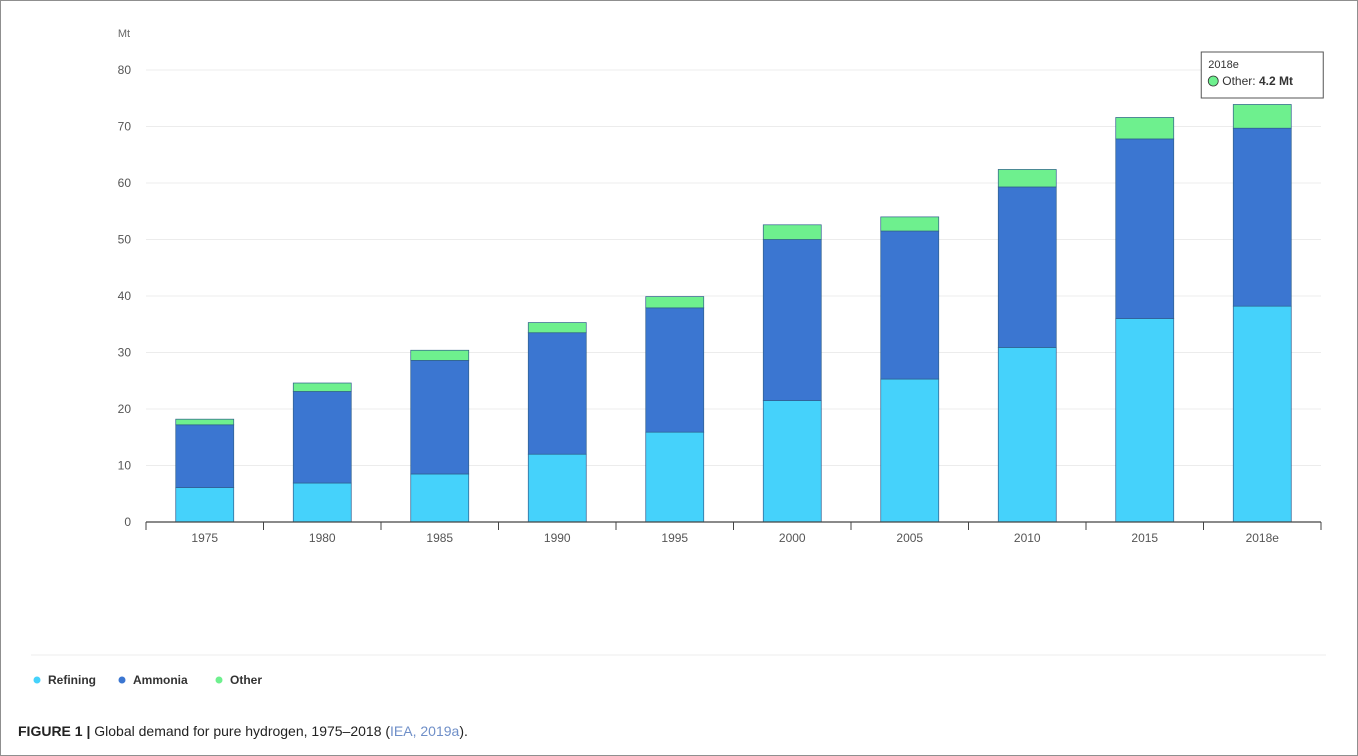 This screenshot has width=1358, height=756. Describe the element at coordinates (792, 461) in the screenshot. I see `bar-refining-2000` at that location.